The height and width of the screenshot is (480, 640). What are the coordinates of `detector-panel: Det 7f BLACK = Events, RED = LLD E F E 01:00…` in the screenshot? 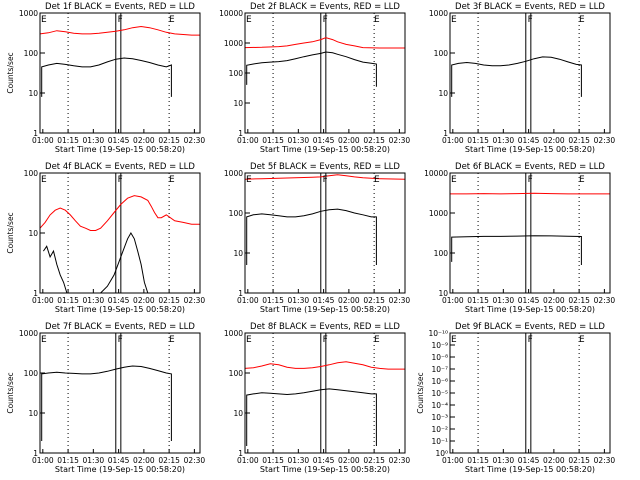 It's located at (105, 398).